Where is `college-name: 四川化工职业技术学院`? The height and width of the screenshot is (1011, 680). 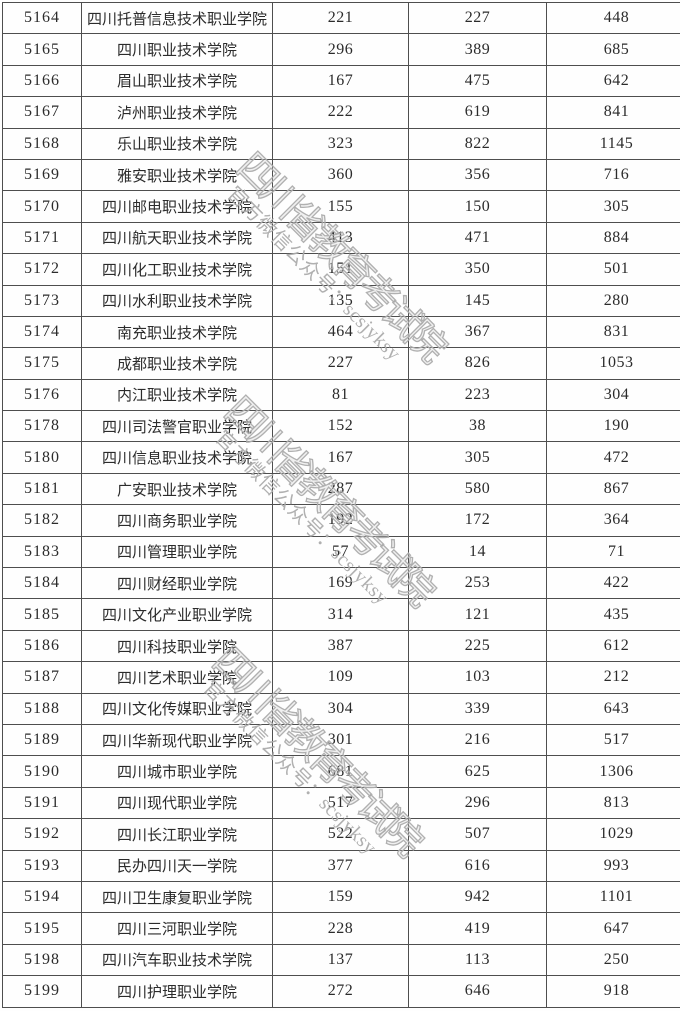
college-name: 四川化工职业技术学院 is located at coordinates (177, 269).